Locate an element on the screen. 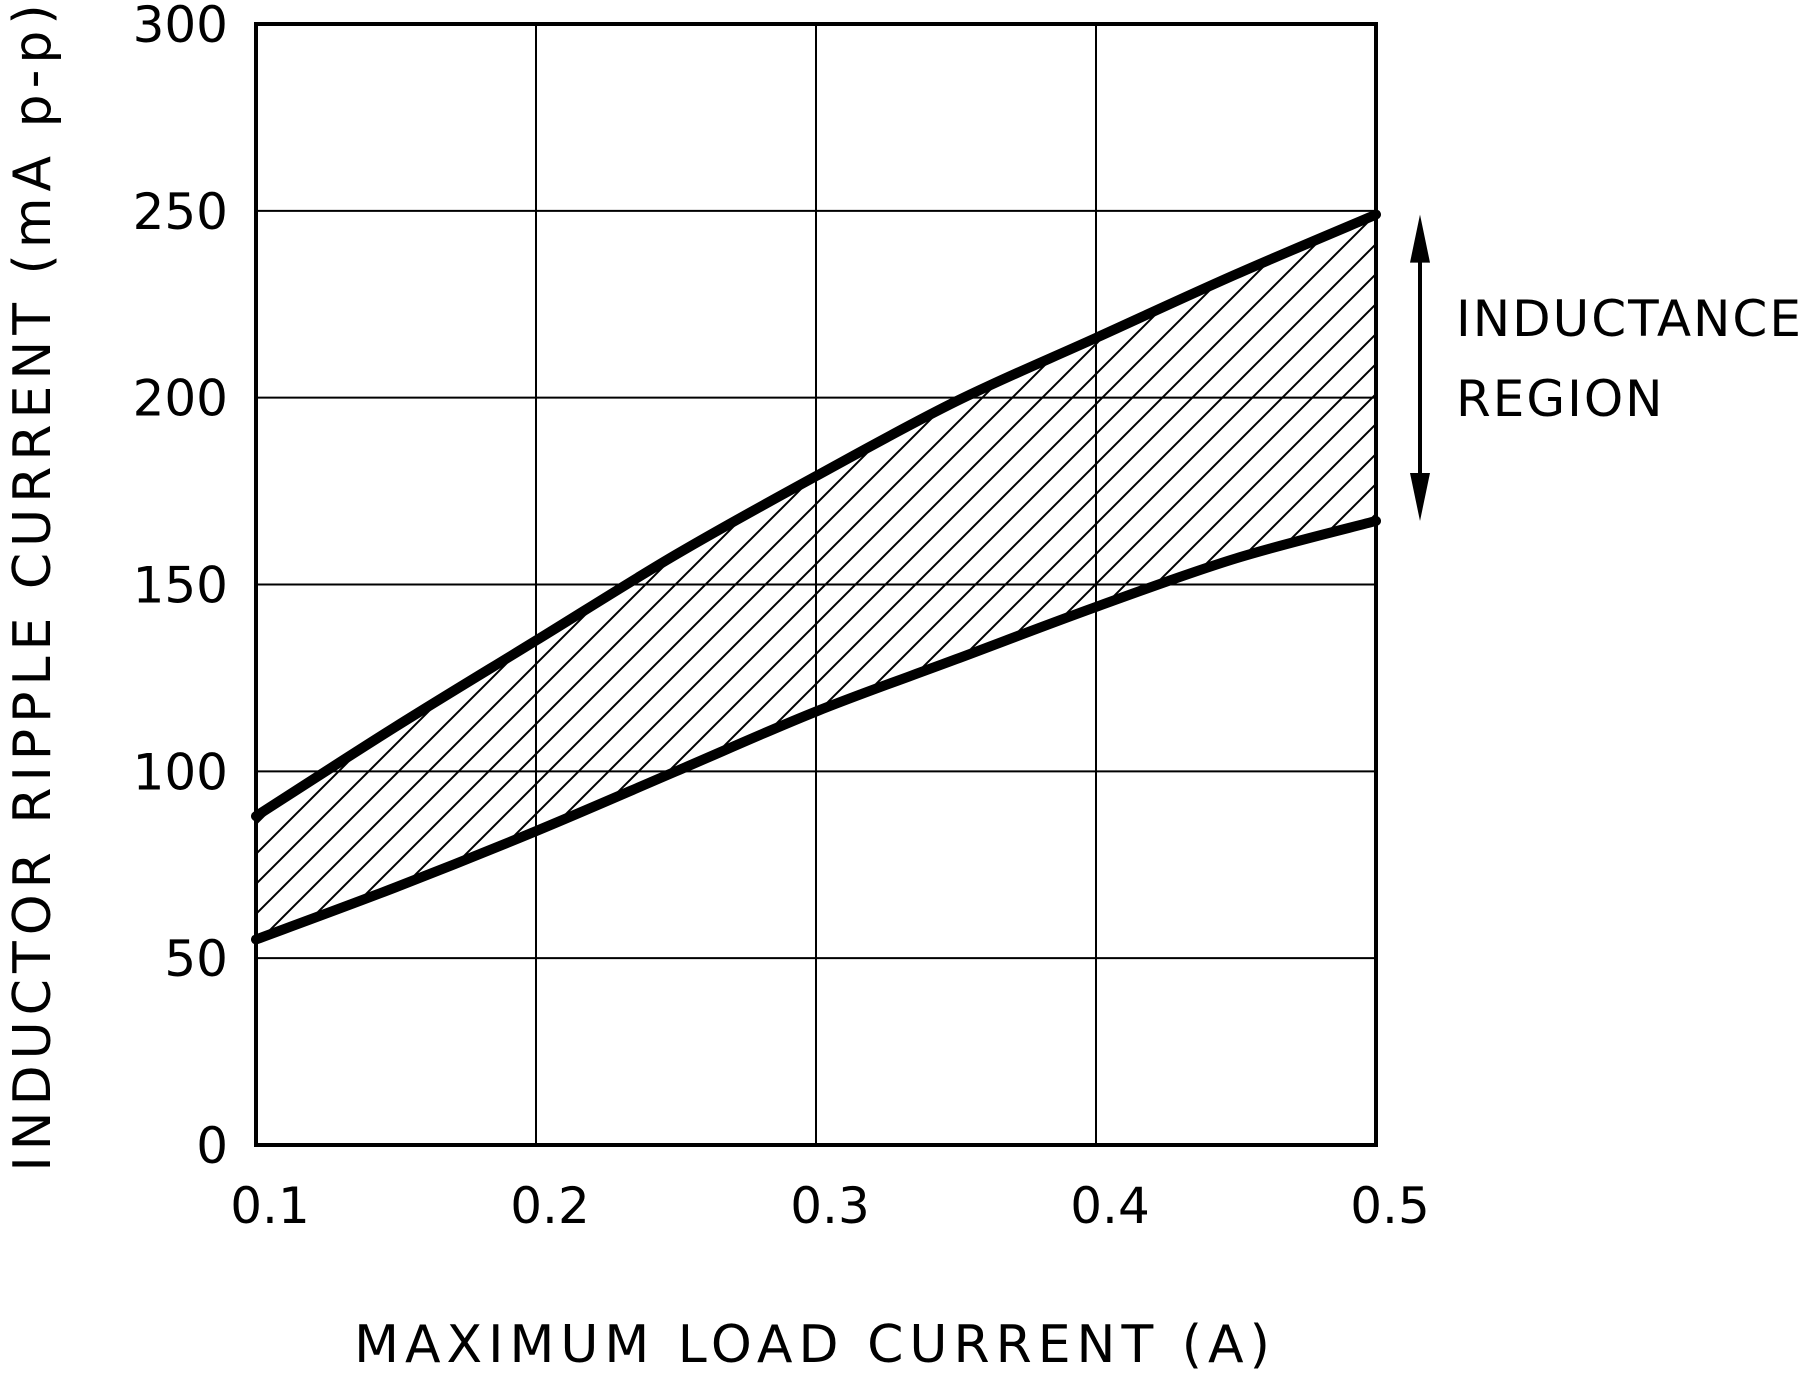  region-arrow-down-head is located at coordinates (1420, 496).